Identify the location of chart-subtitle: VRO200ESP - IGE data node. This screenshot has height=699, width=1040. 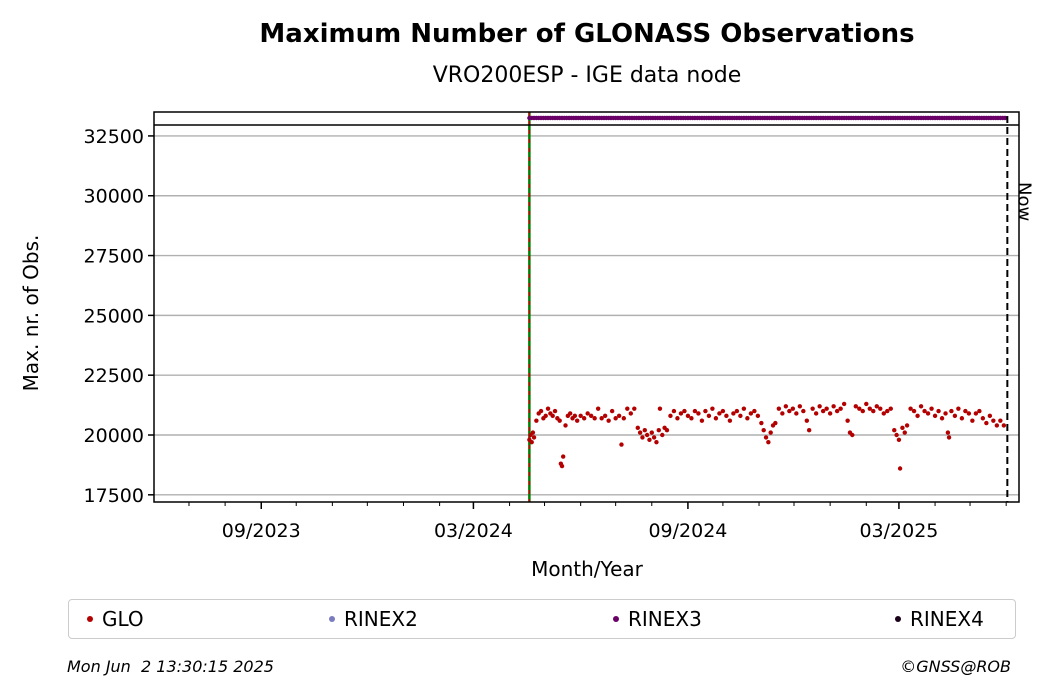
(587, 75).